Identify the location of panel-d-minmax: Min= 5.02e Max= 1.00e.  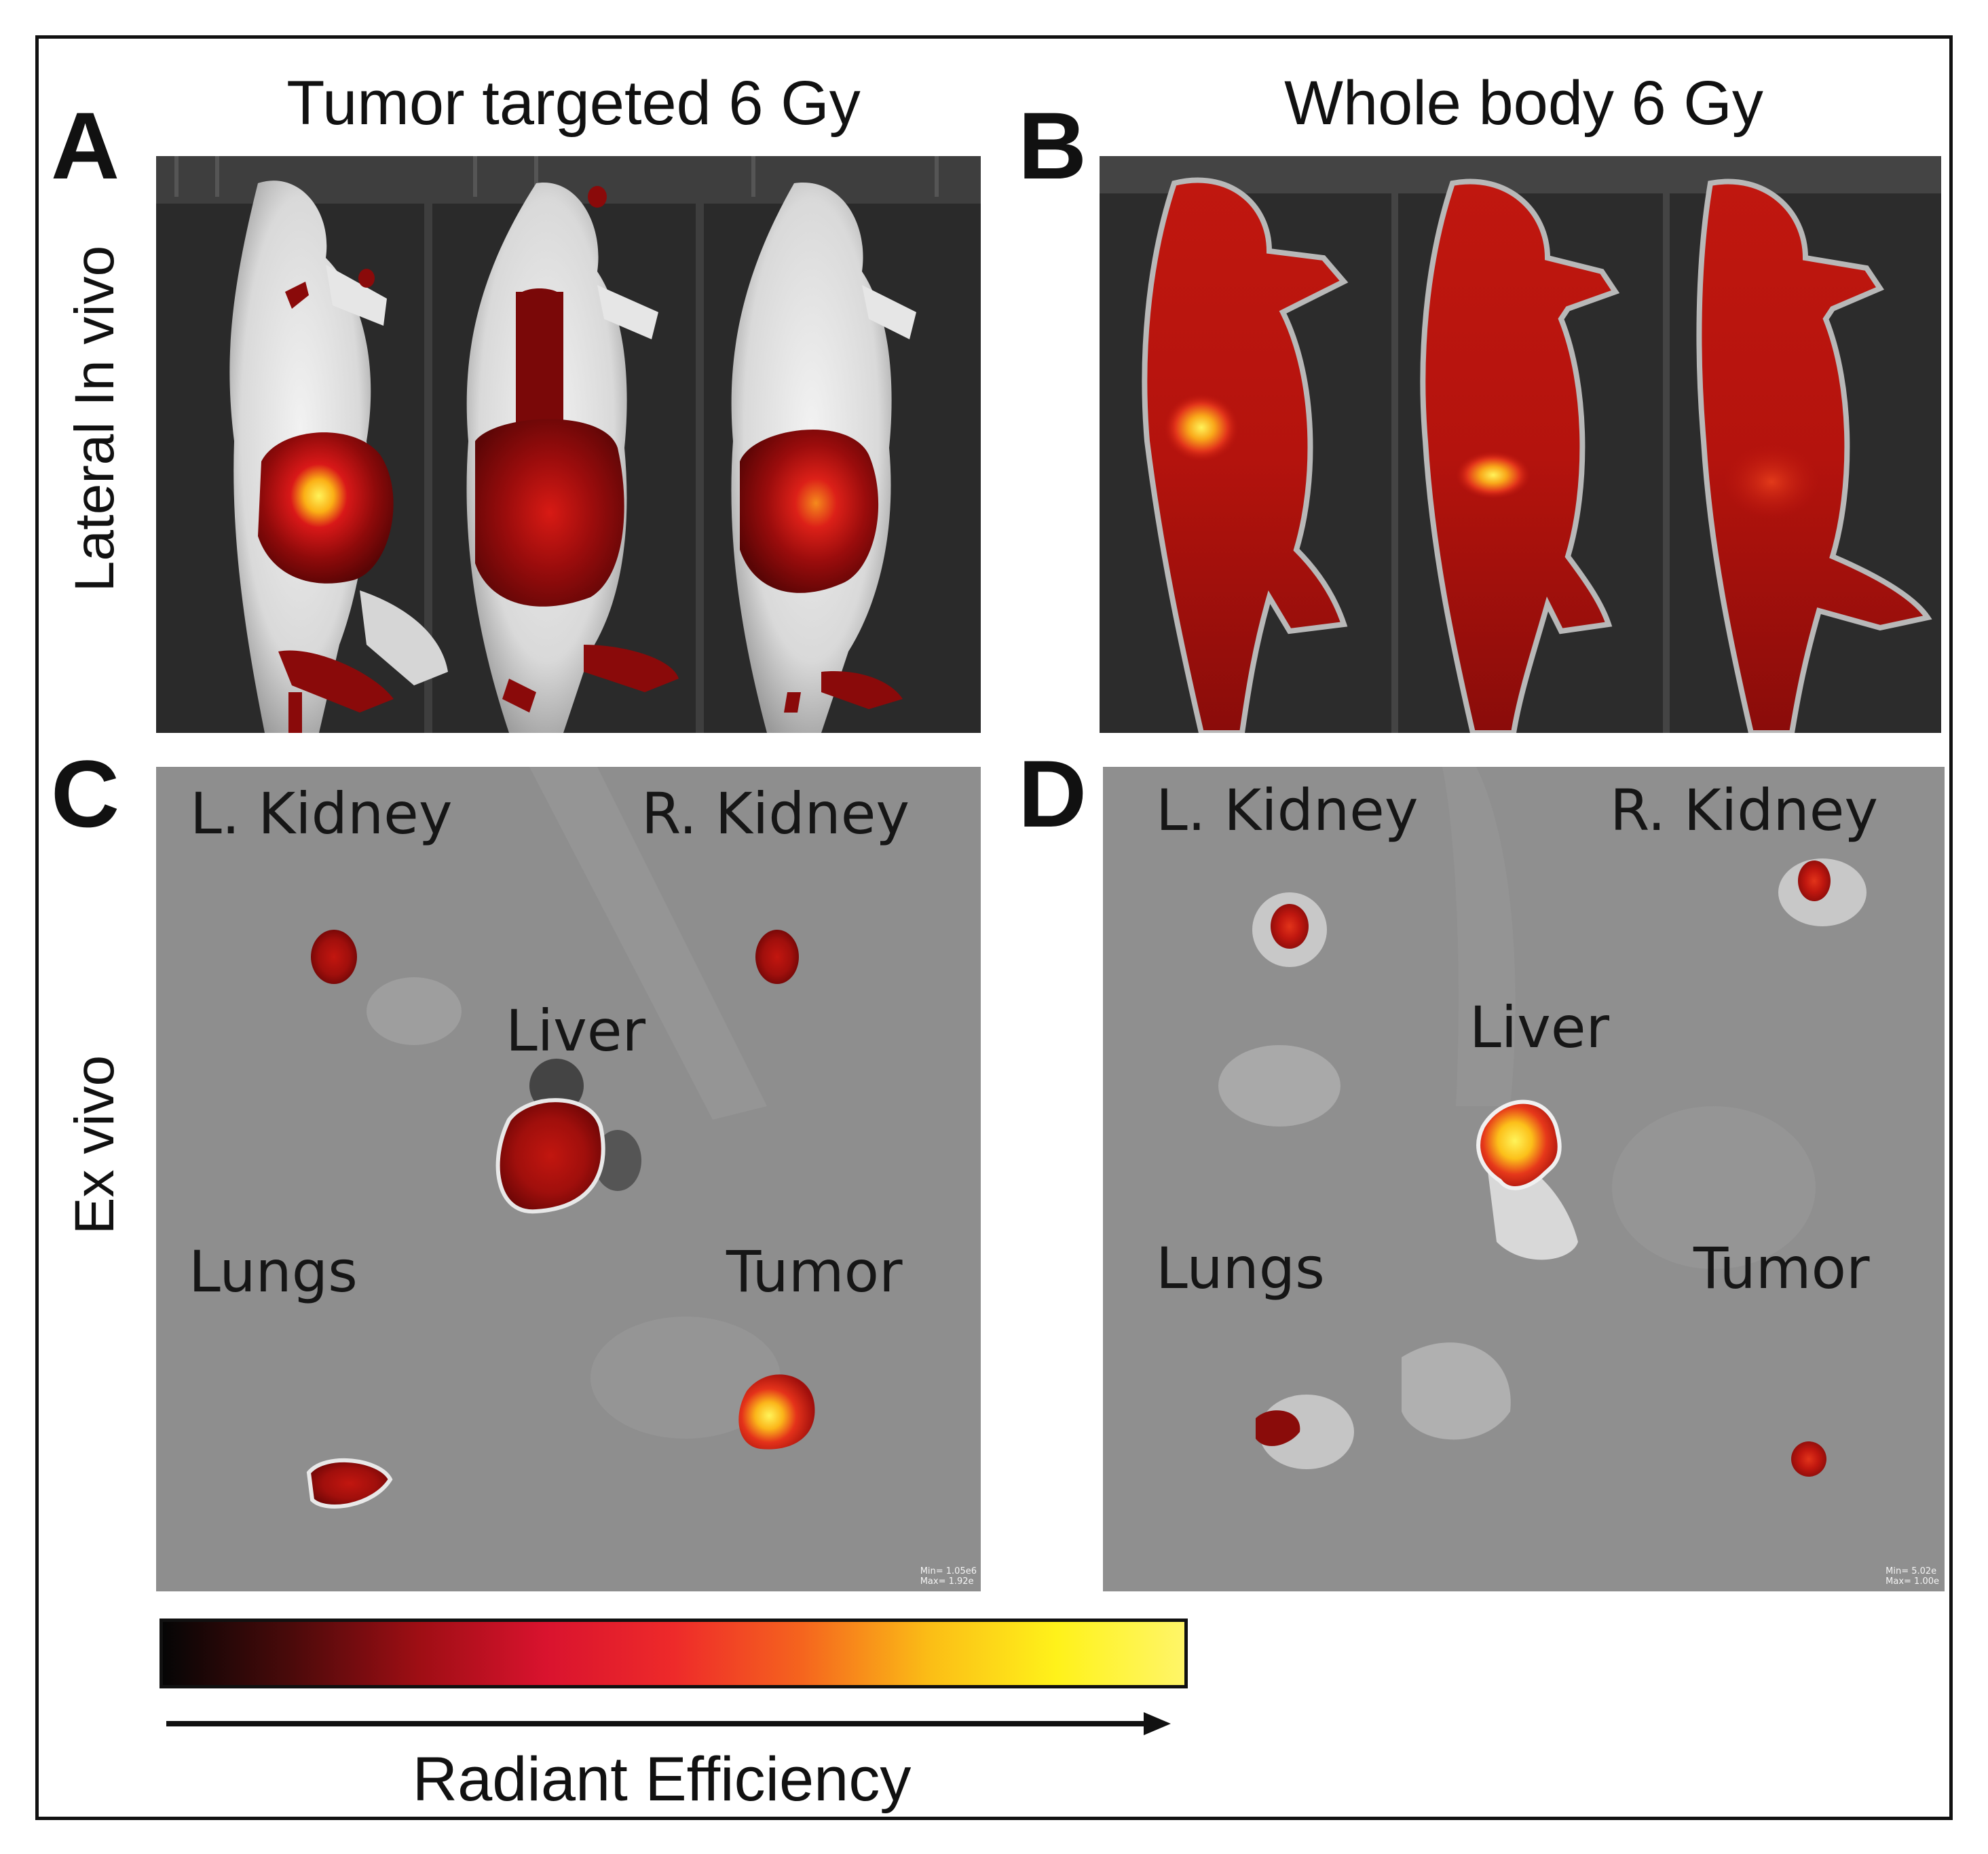
(1913, 1576).